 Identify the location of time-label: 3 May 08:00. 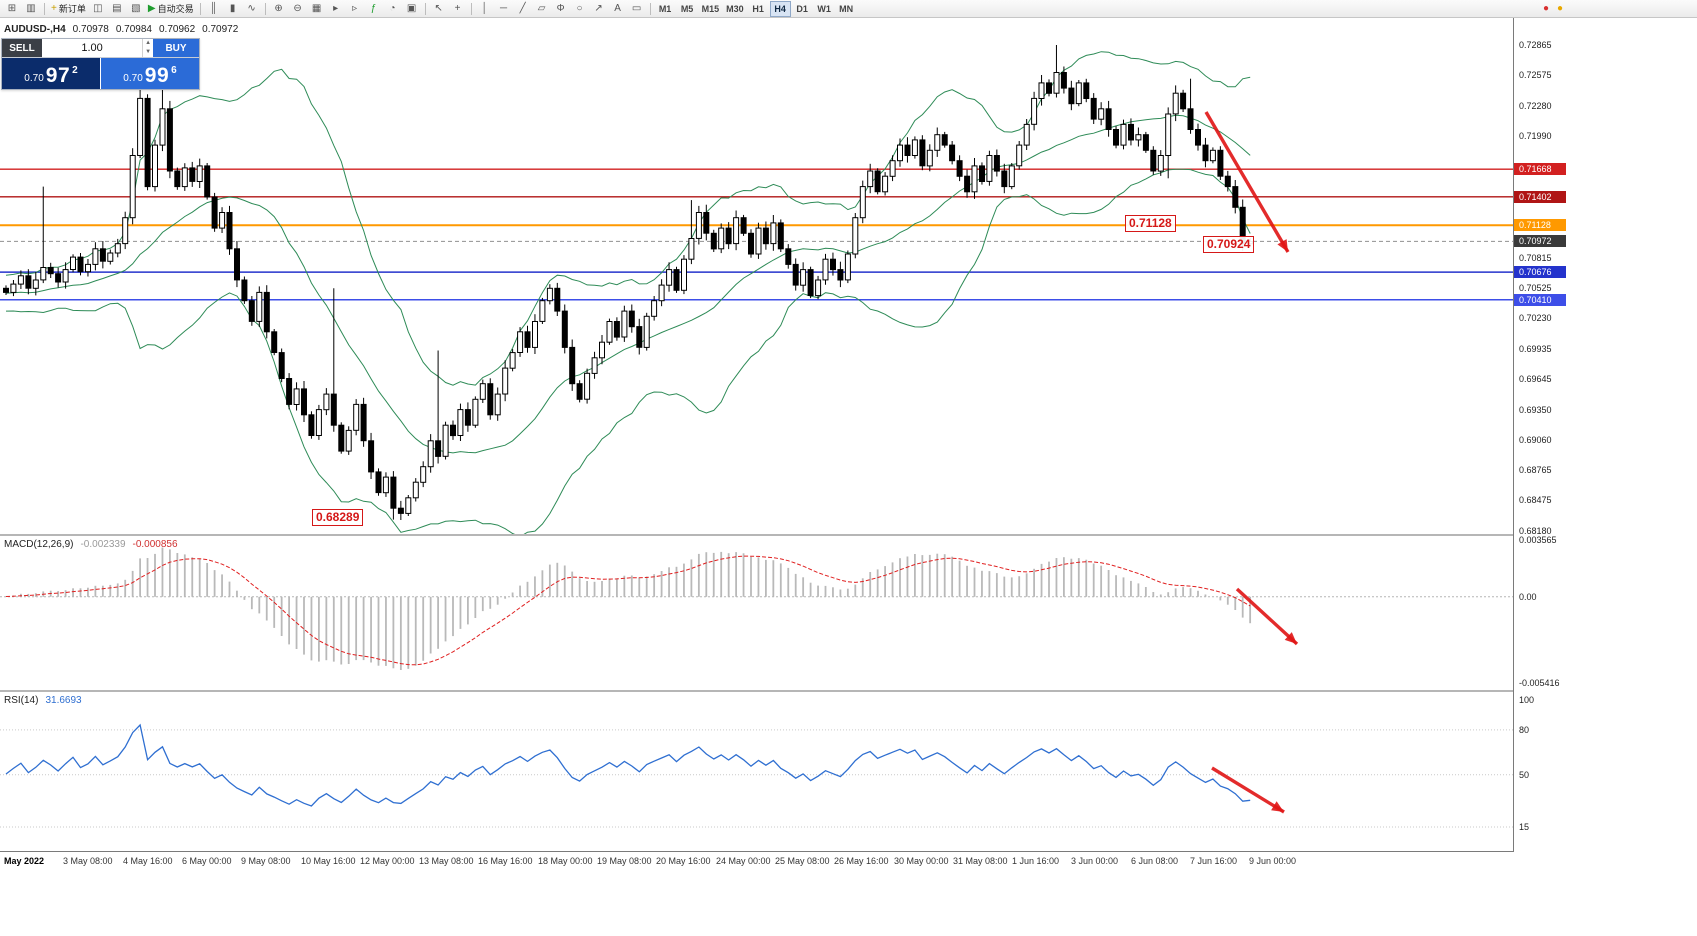
(88, 861).